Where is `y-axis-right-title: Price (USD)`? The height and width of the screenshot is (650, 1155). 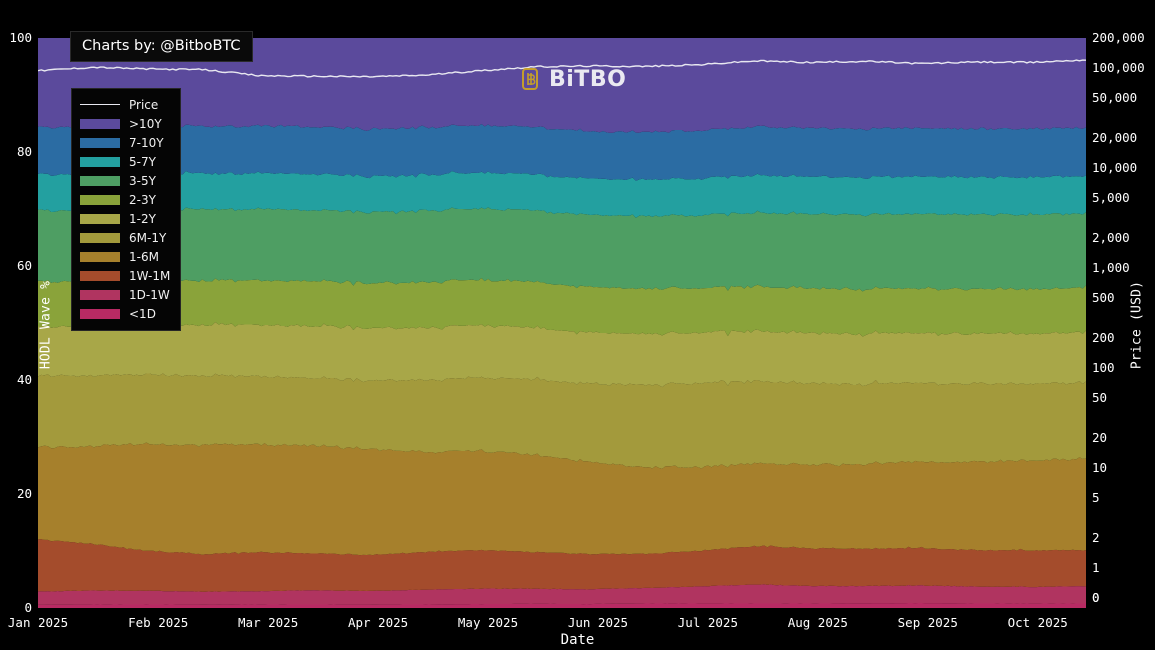 y-axis-right-title: Price (USD) is located at coordinates (1137, 325).